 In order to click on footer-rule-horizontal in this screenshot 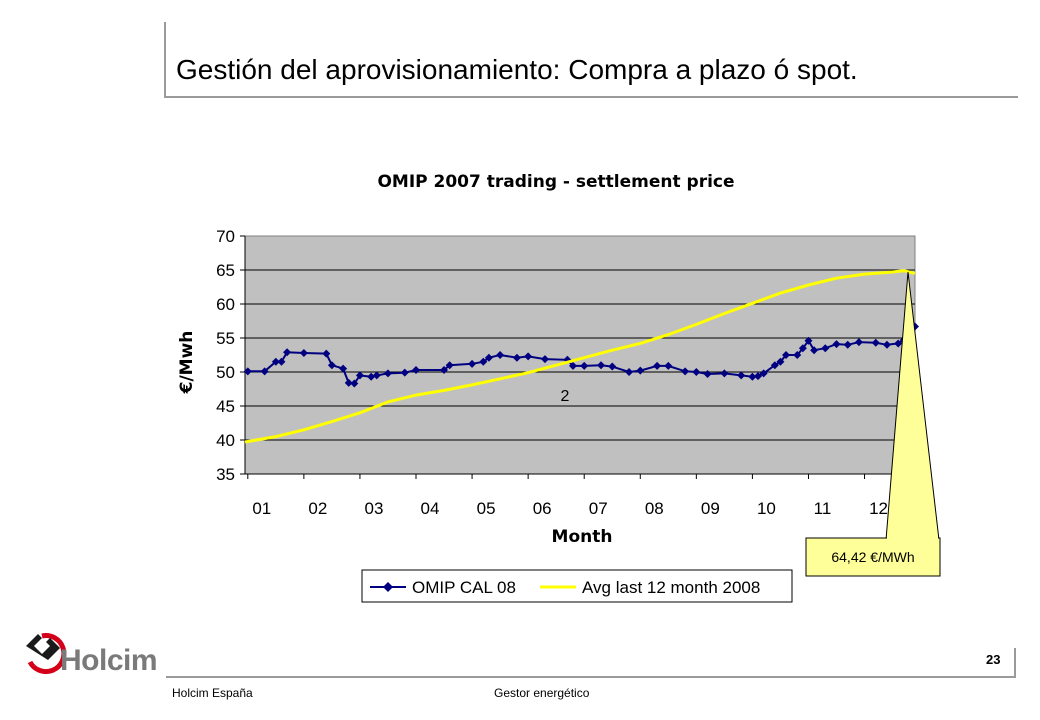, I will do `click(591, 677)`.